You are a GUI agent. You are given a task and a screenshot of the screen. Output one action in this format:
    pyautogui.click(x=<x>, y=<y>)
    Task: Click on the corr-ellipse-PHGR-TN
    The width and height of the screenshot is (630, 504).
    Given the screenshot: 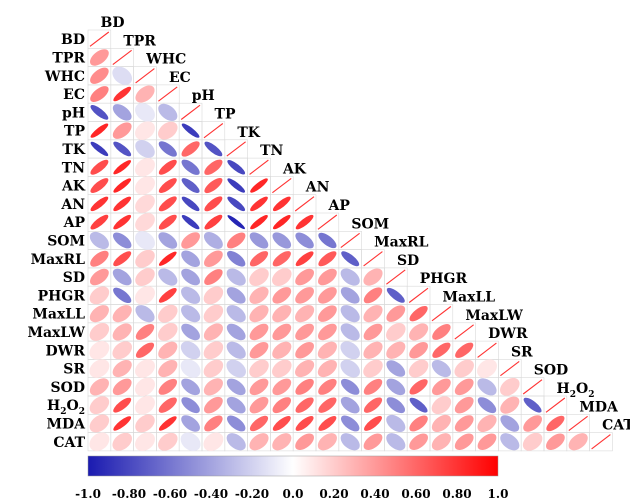 What is the action you would take?
    pyautogui.click(x=259, y=295)
    